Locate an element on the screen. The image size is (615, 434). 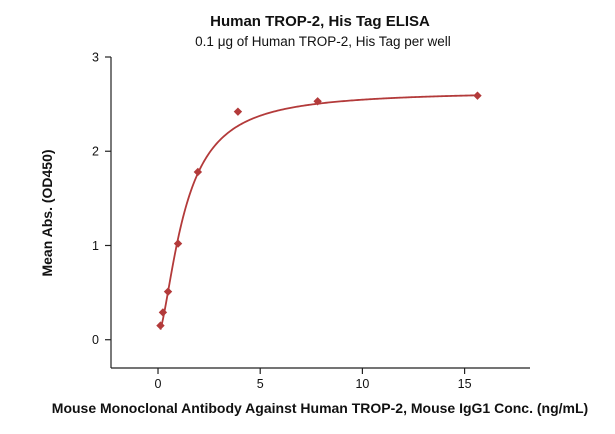
y-axis-label: Mean Abs. (OD450) is located at coordinates (47, 212).